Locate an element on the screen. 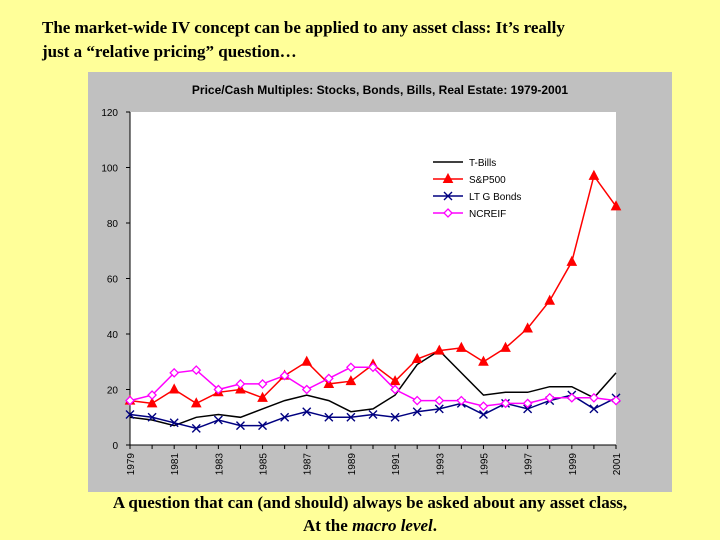  y-tick-label: 20 is located at coordinates (113, 391).